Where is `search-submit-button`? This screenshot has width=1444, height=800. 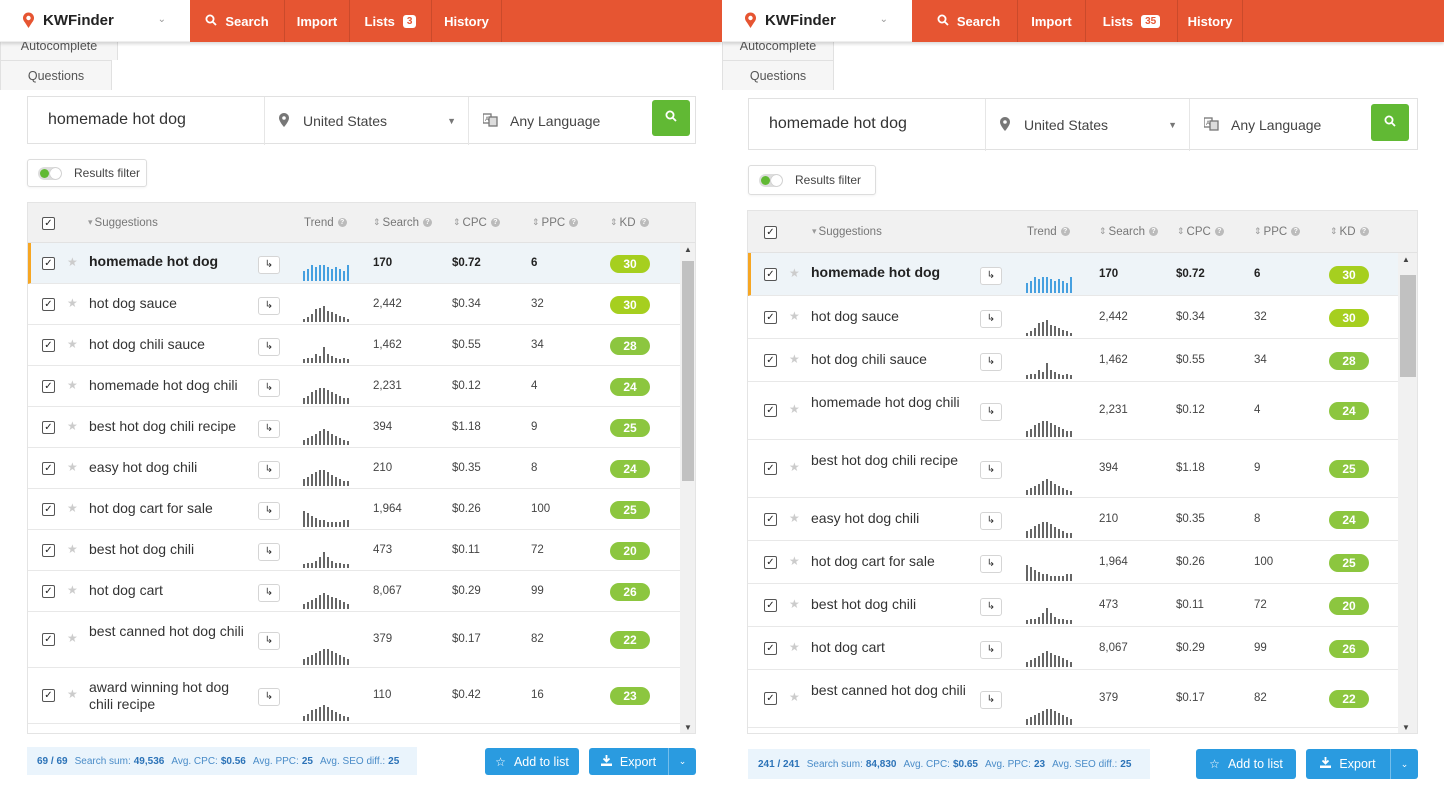 search-submit-button is located at coordinates (671, 118).